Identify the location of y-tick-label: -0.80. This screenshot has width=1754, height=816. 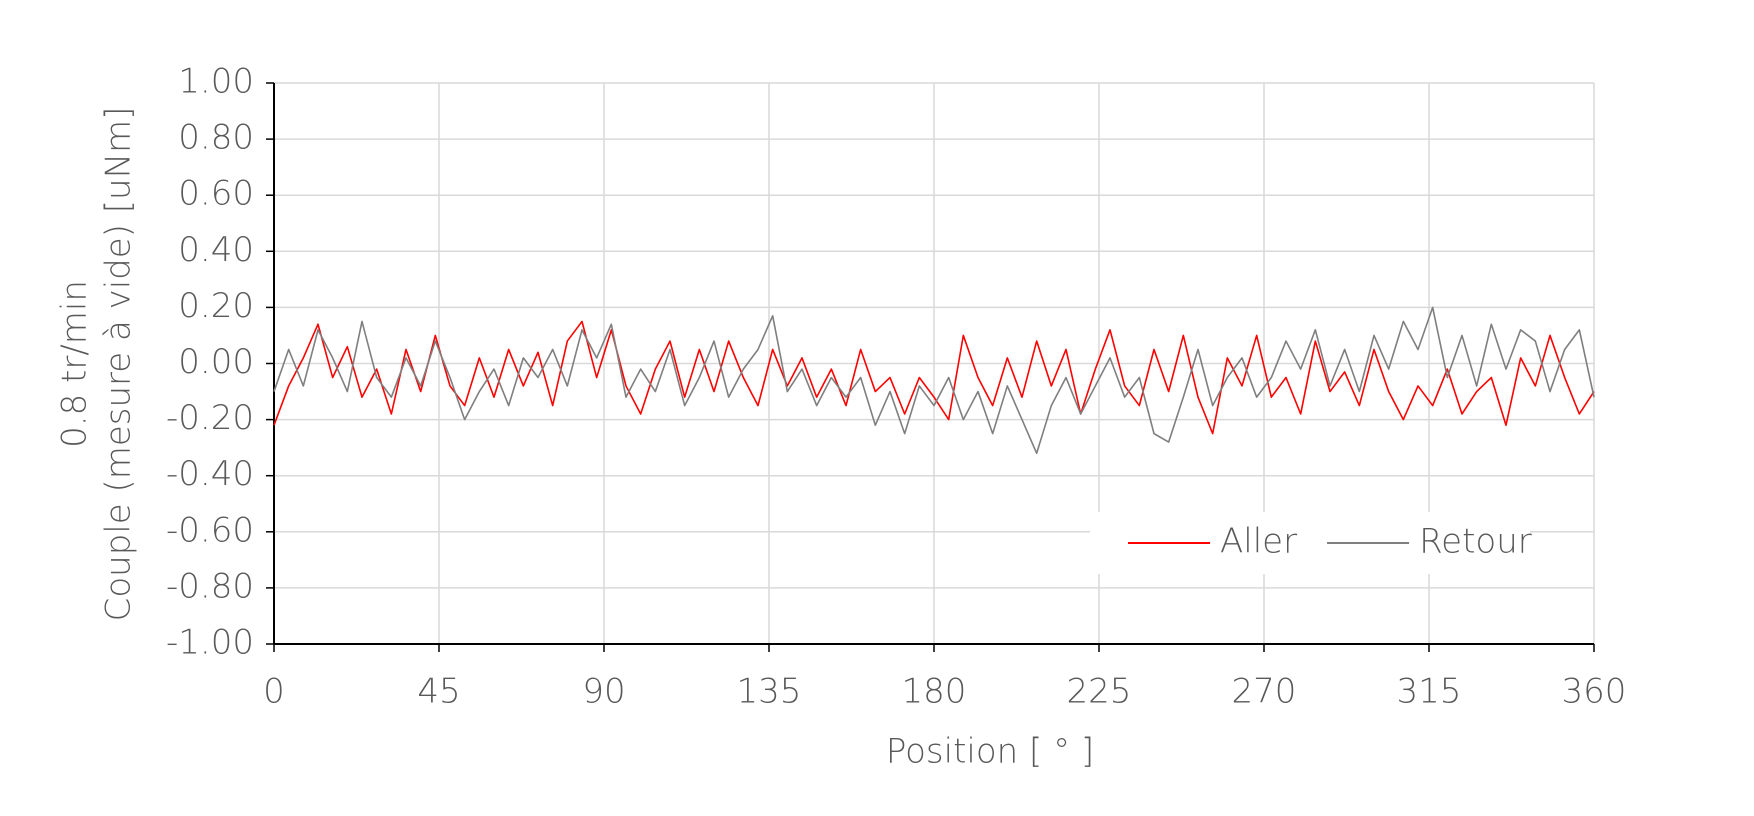
(210, 586).